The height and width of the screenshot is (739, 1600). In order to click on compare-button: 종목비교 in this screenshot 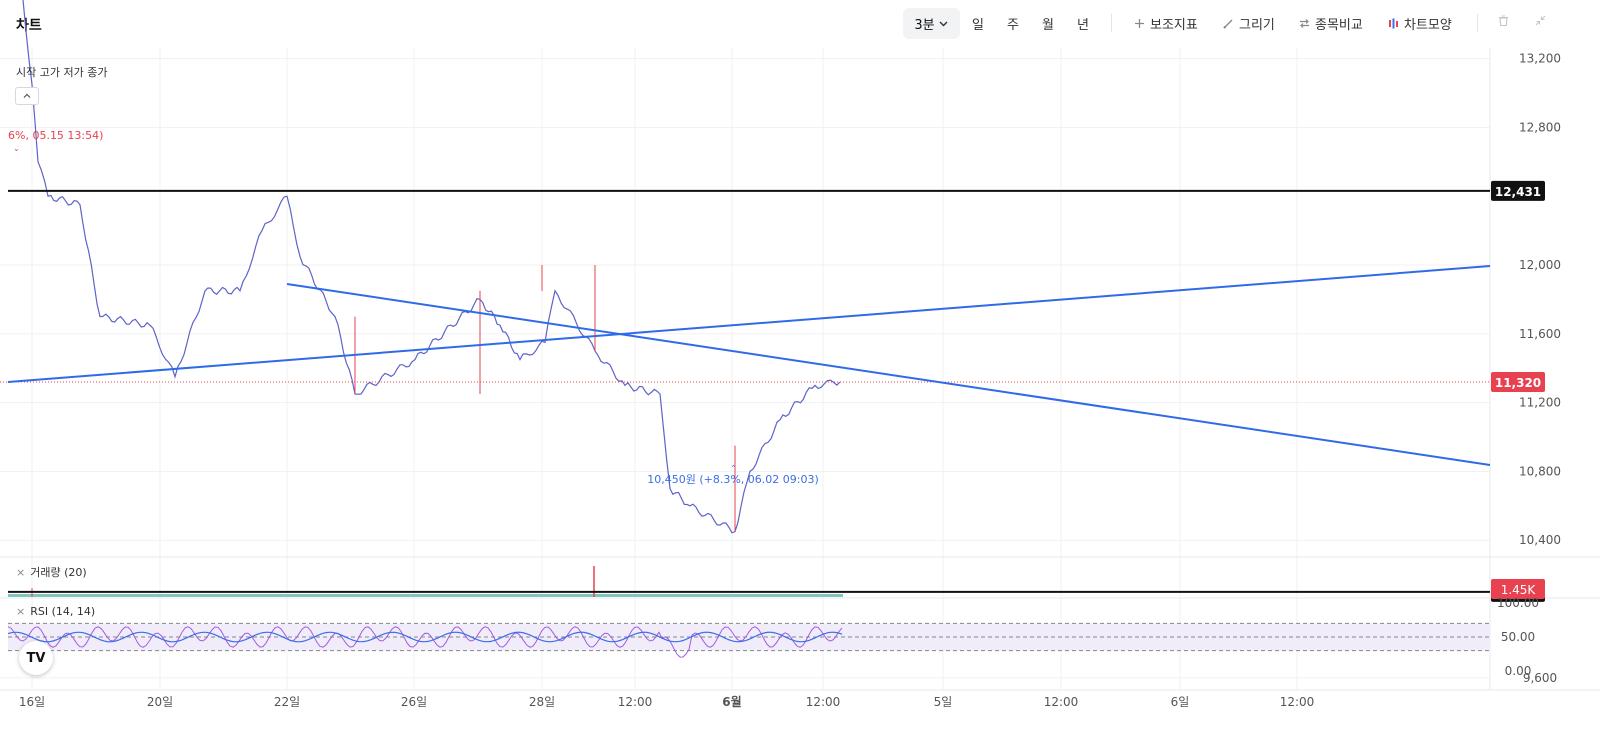, I will do `click(1330, 23)`.